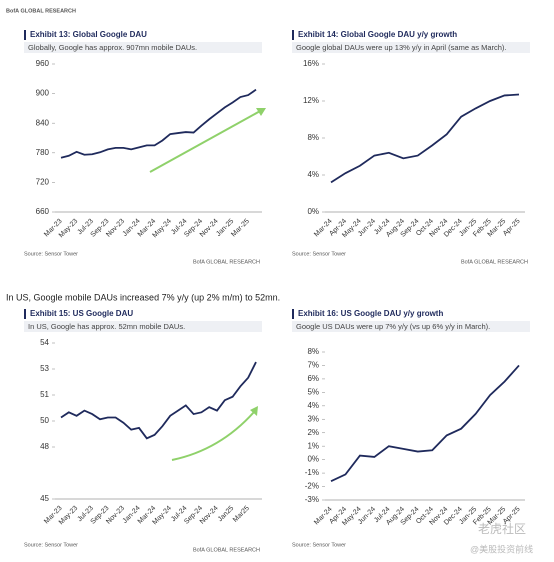 Image resolution: width=554 pixels, height=562 pixels. I want to click on y-tick-label: 48, so click(44, 446).